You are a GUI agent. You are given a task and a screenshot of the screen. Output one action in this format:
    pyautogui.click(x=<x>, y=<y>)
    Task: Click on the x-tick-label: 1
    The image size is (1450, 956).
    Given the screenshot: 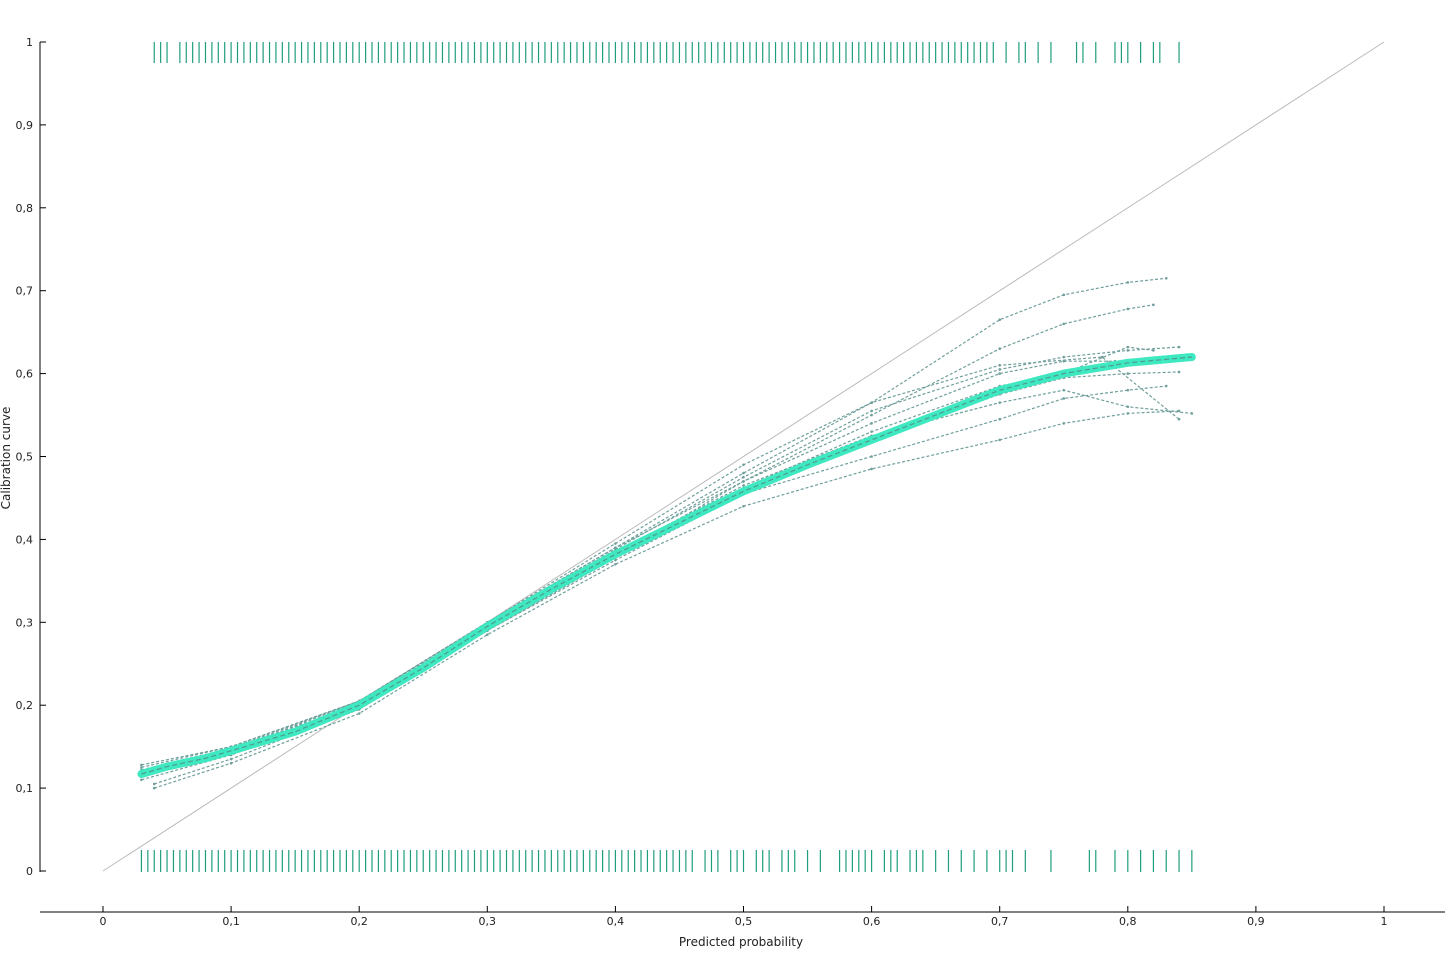 What is the action you would take?
    pyautogui.click(x=1384, y=921)
    